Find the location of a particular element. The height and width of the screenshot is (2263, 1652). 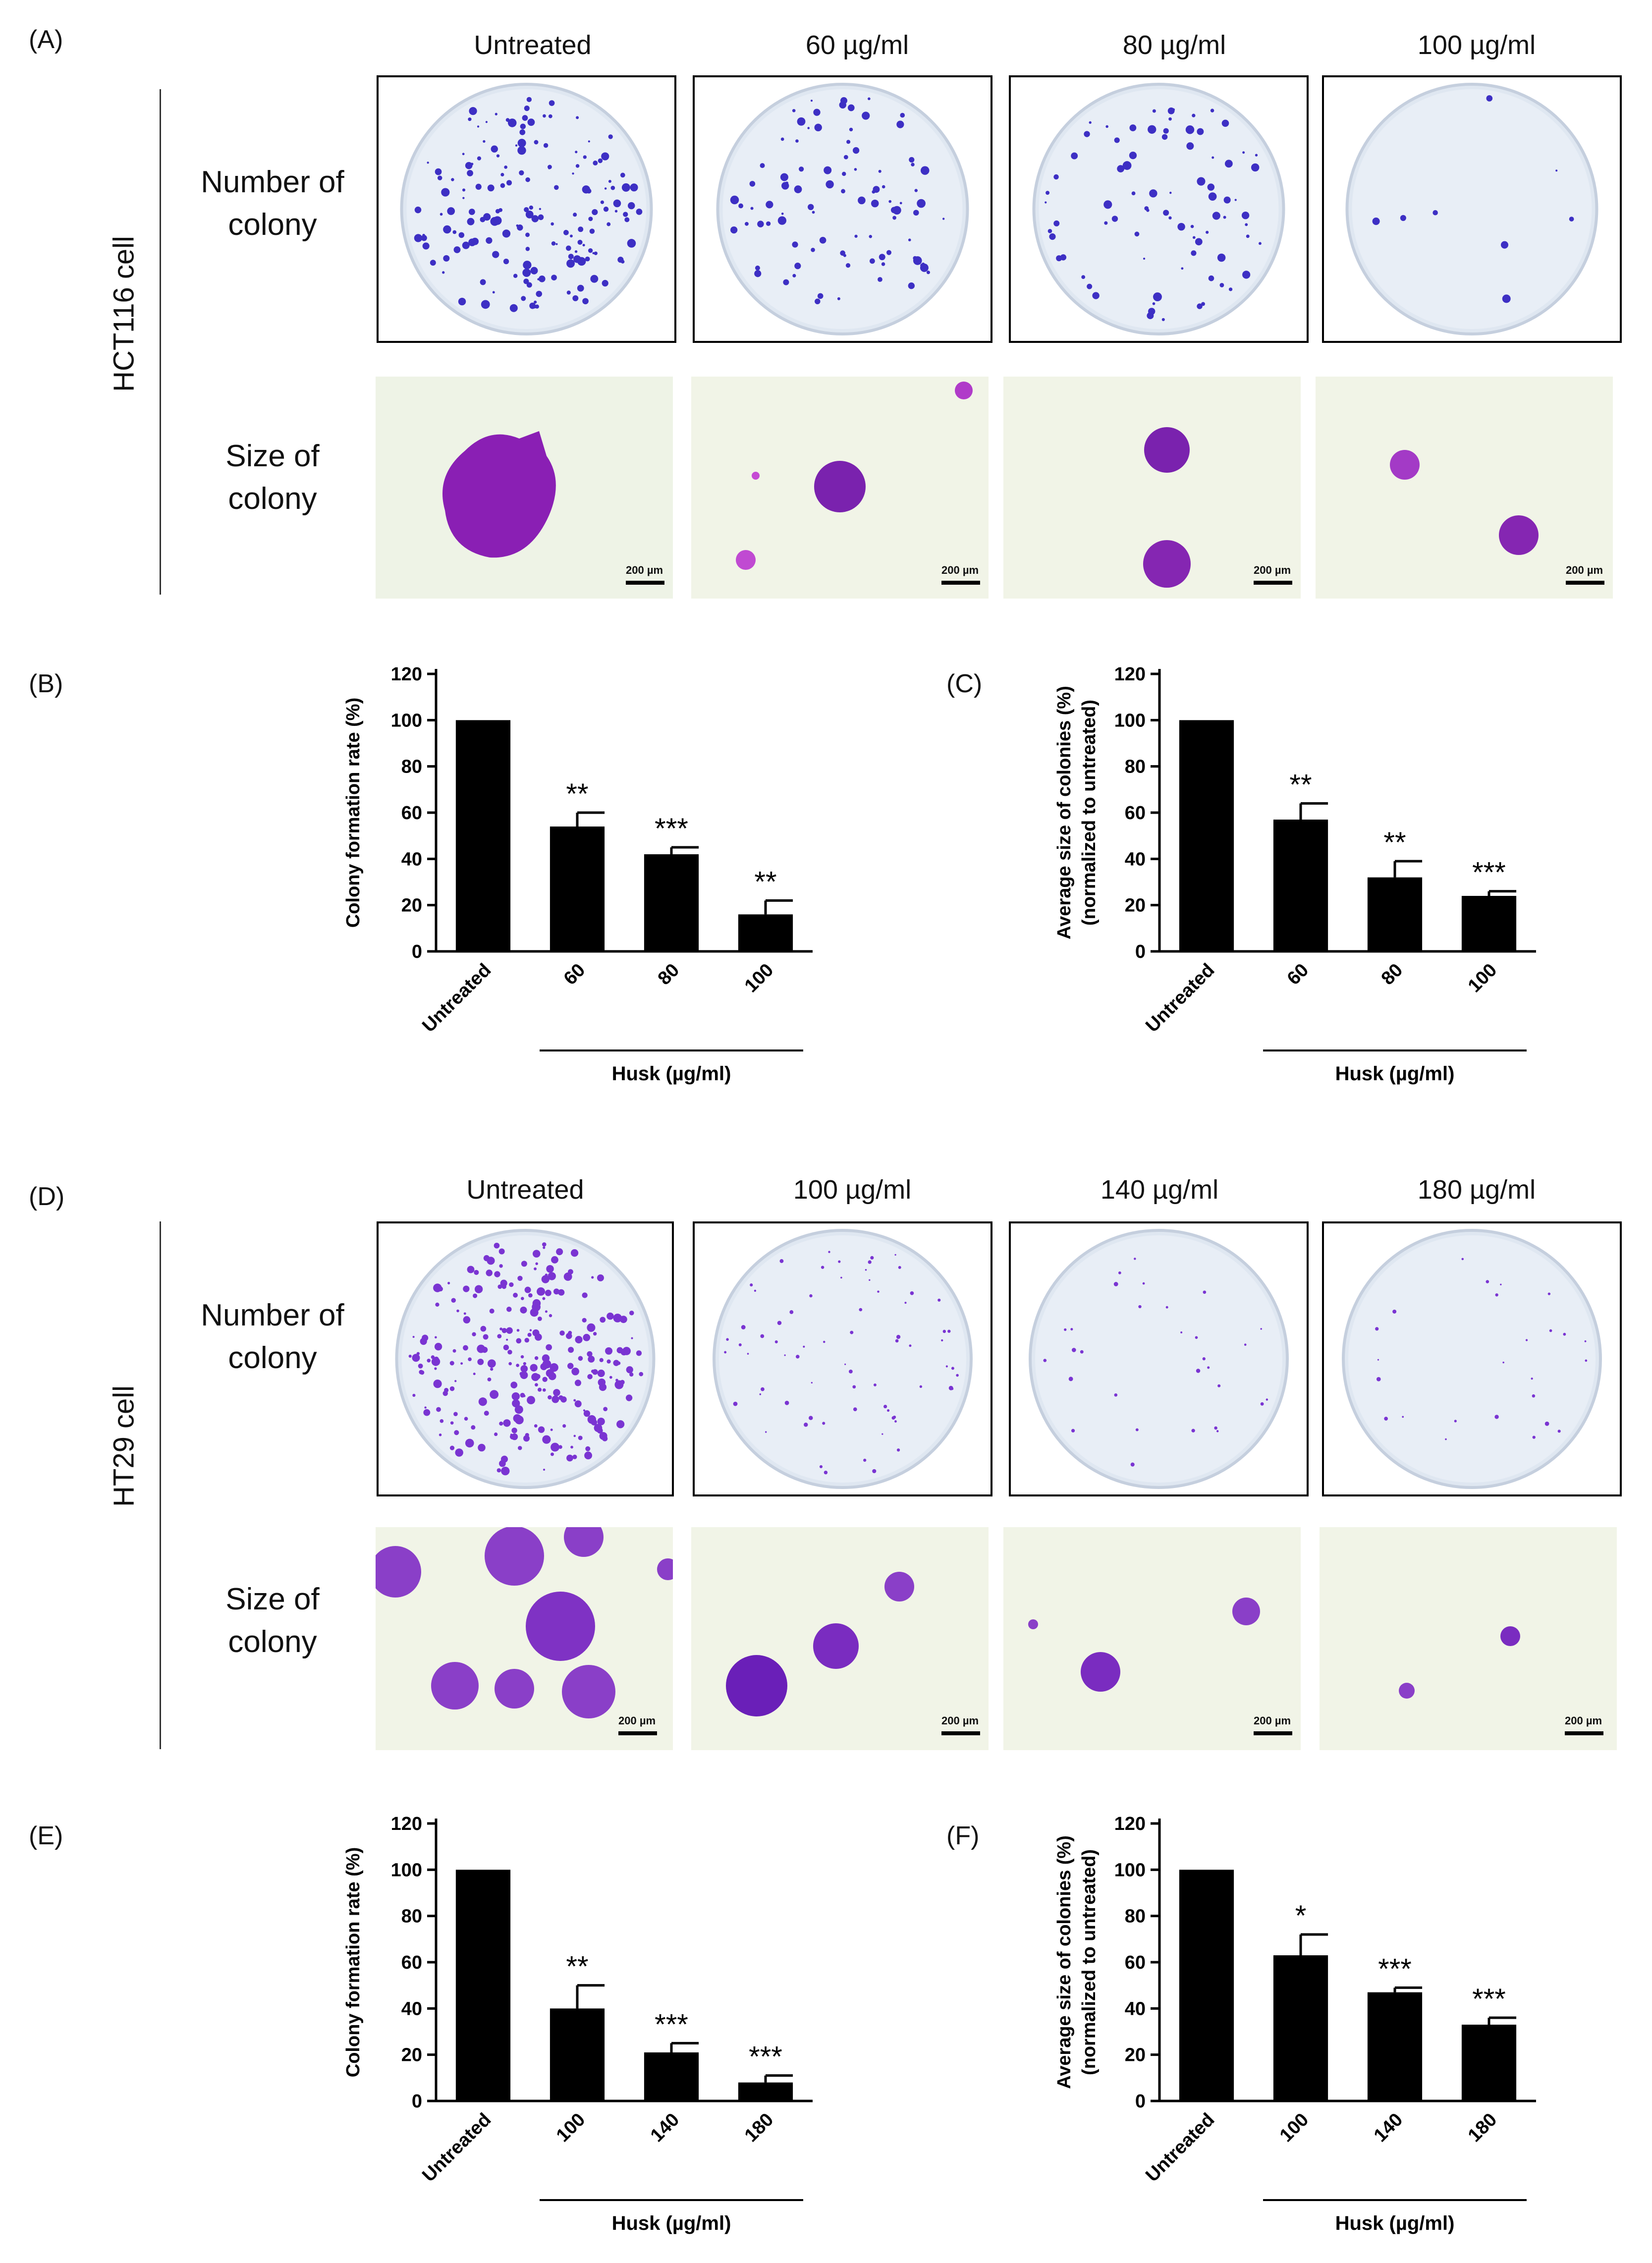

cell-line-label: HCT116 cell is located at coordinates (124, 314).